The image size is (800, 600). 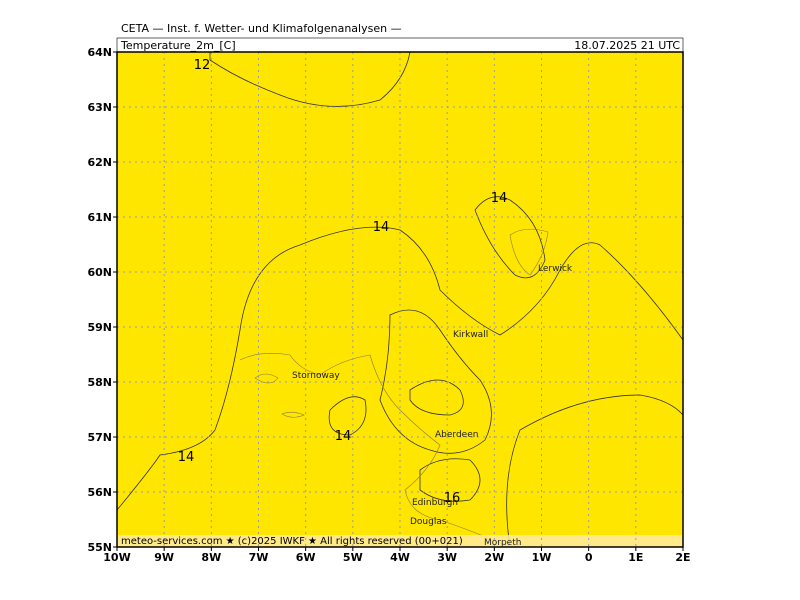 I want to click on lat-label: 57N, so click(x=99, y=437).